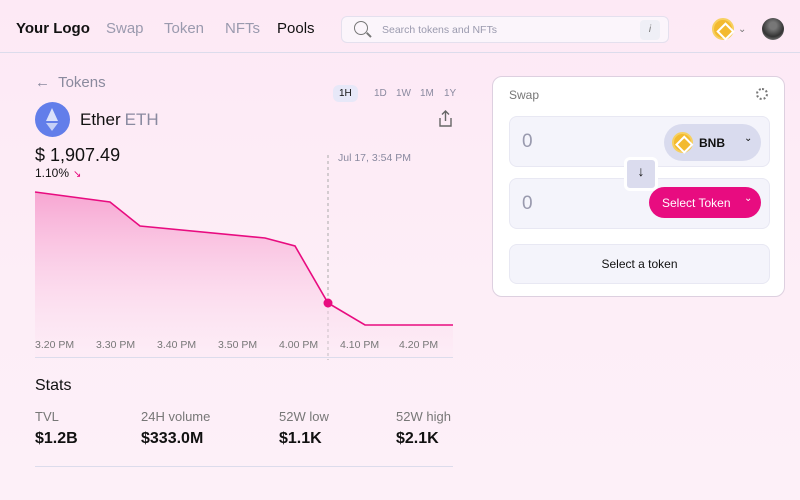 This screenshot has height=500, width=800. What do you see at coordinates (639, 141) in the screenshot?
I see `from-field: 0 BNB ⌄` at bounding box center [639, 141].